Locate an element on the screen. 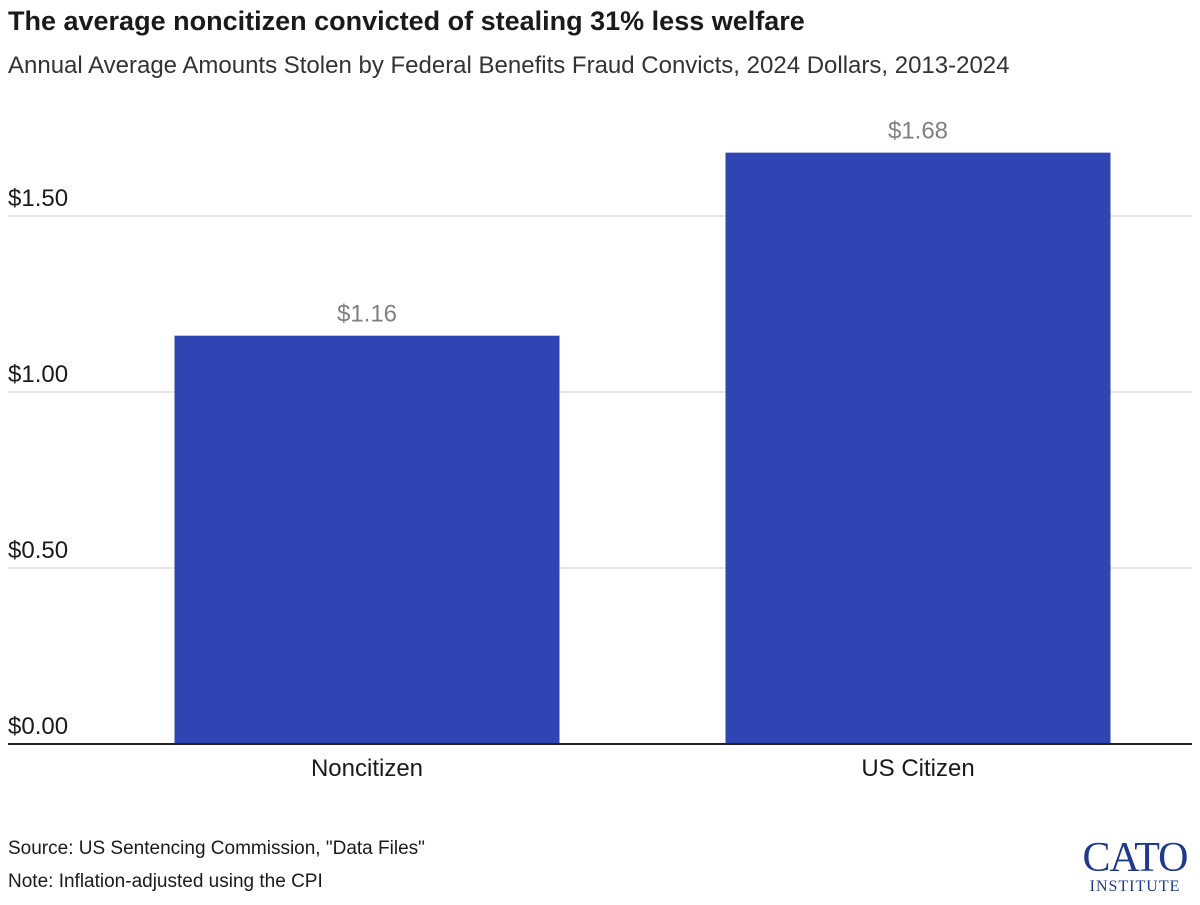 The image size is (1200, 905). y-tick-label: $1.50 is located at coordinates (38, 198).